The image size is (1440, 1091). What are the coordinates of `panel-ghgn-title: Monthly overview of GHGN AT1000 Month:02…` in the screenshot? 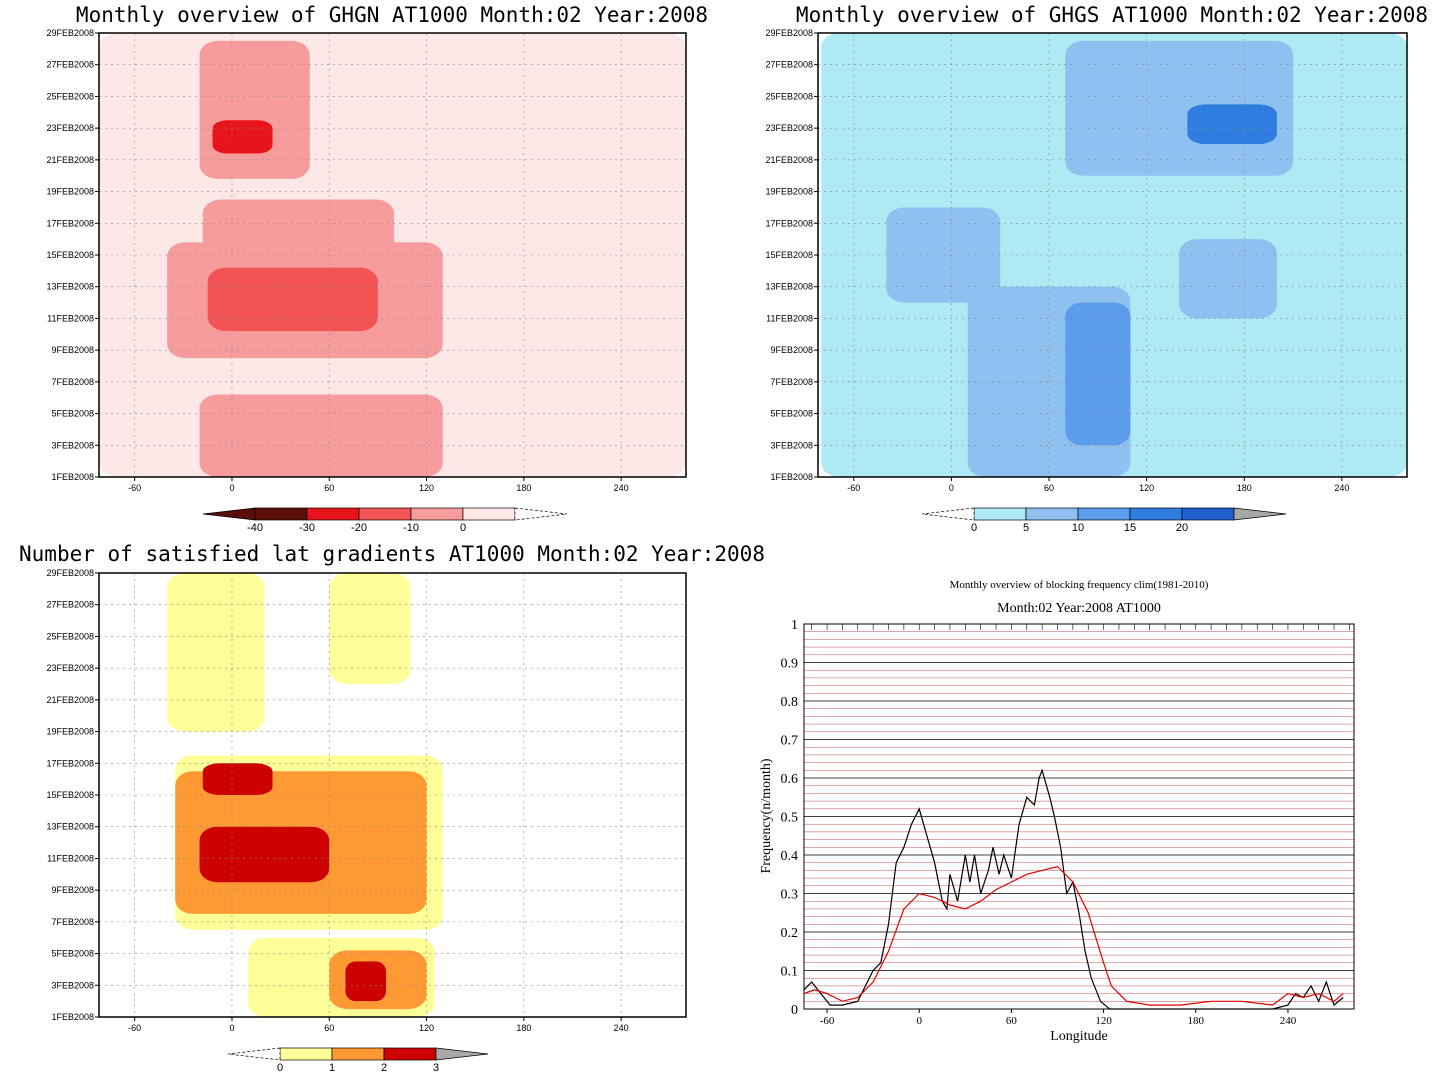 It's located at (392, 15).